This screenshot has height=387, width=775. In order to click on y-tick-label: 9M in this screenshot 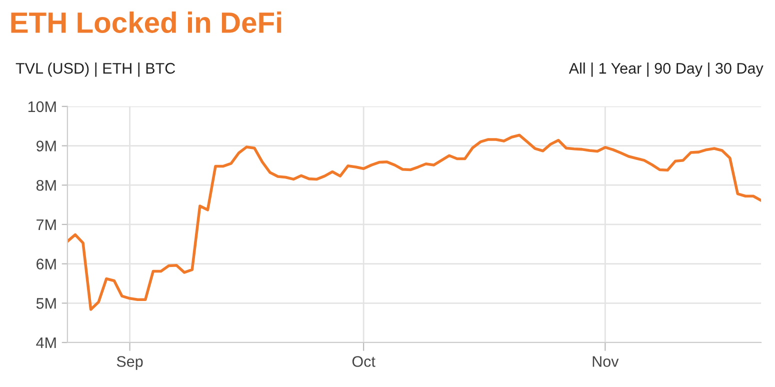, I will do `click(46, 146)`.